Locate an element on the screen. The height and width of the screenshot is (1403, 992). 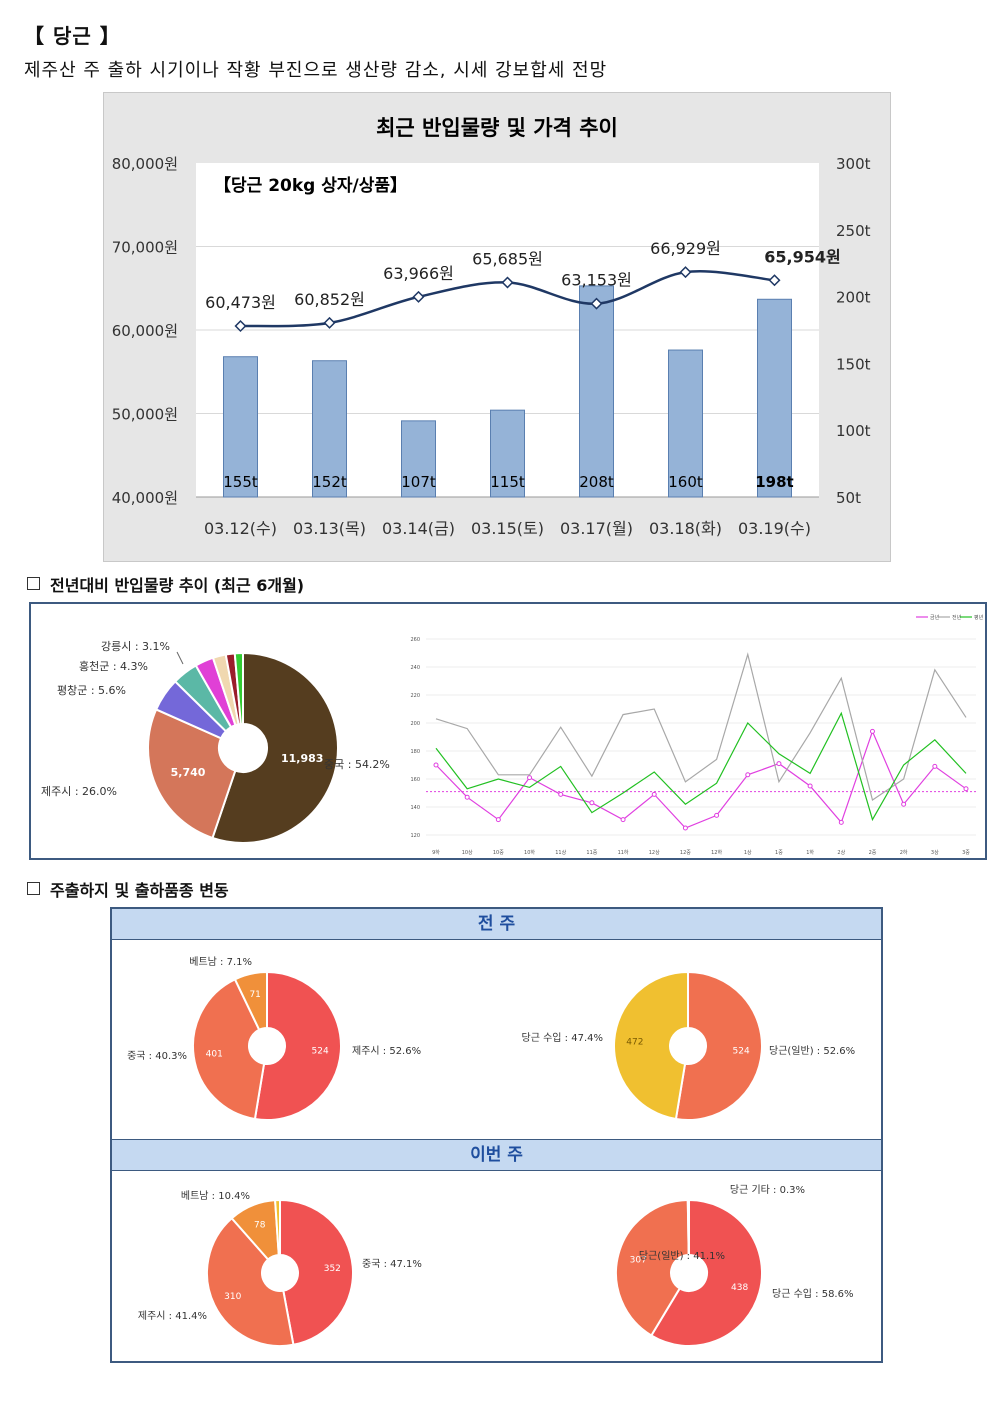
donut-label: 평창군 : 5.6% is located at coordinates (91, 690).